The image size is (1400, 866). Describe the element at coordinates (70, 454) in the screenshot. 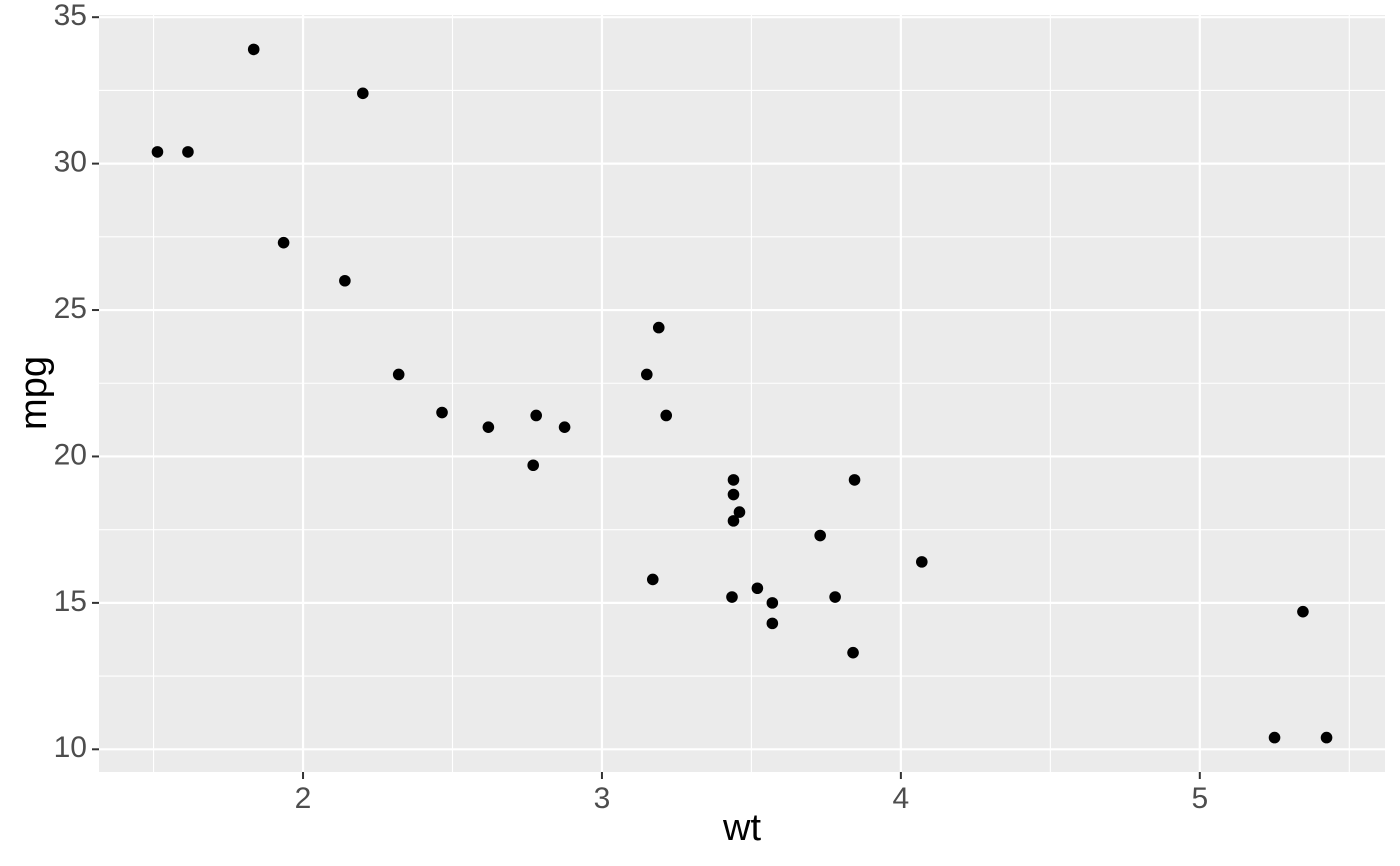

I see `y-tick-label: 20` at that location.